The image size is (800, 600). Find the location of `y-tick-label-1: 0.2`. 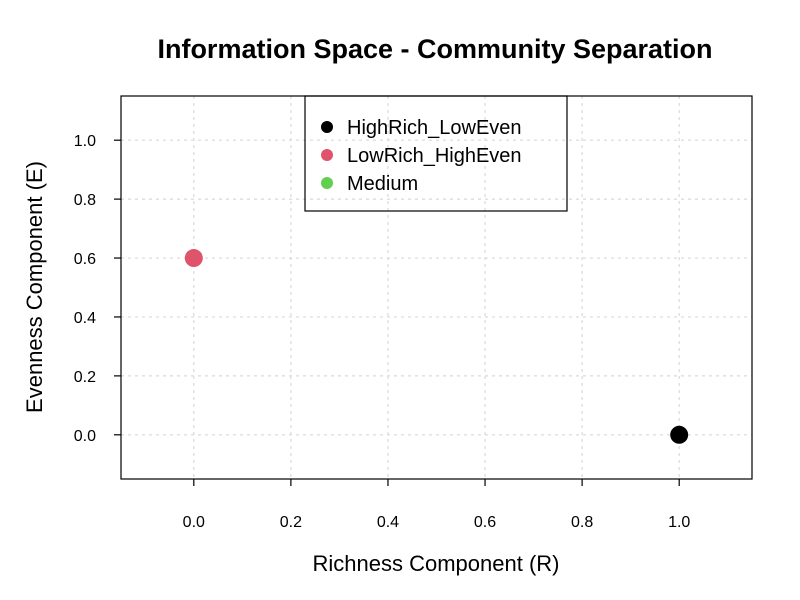

y-tick-label-1: 0.2 is located at coordinates (85, 377).